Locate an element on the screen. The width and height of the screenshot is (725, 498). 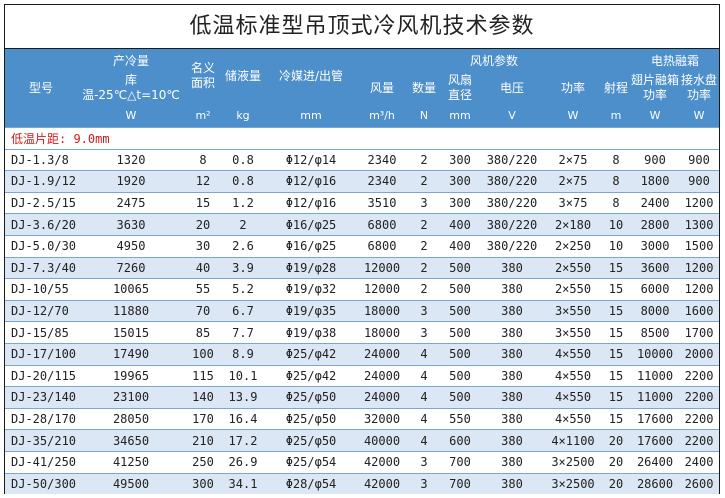
cell-pipe: Φ28/φ54 is located at coordinates (311, 483).